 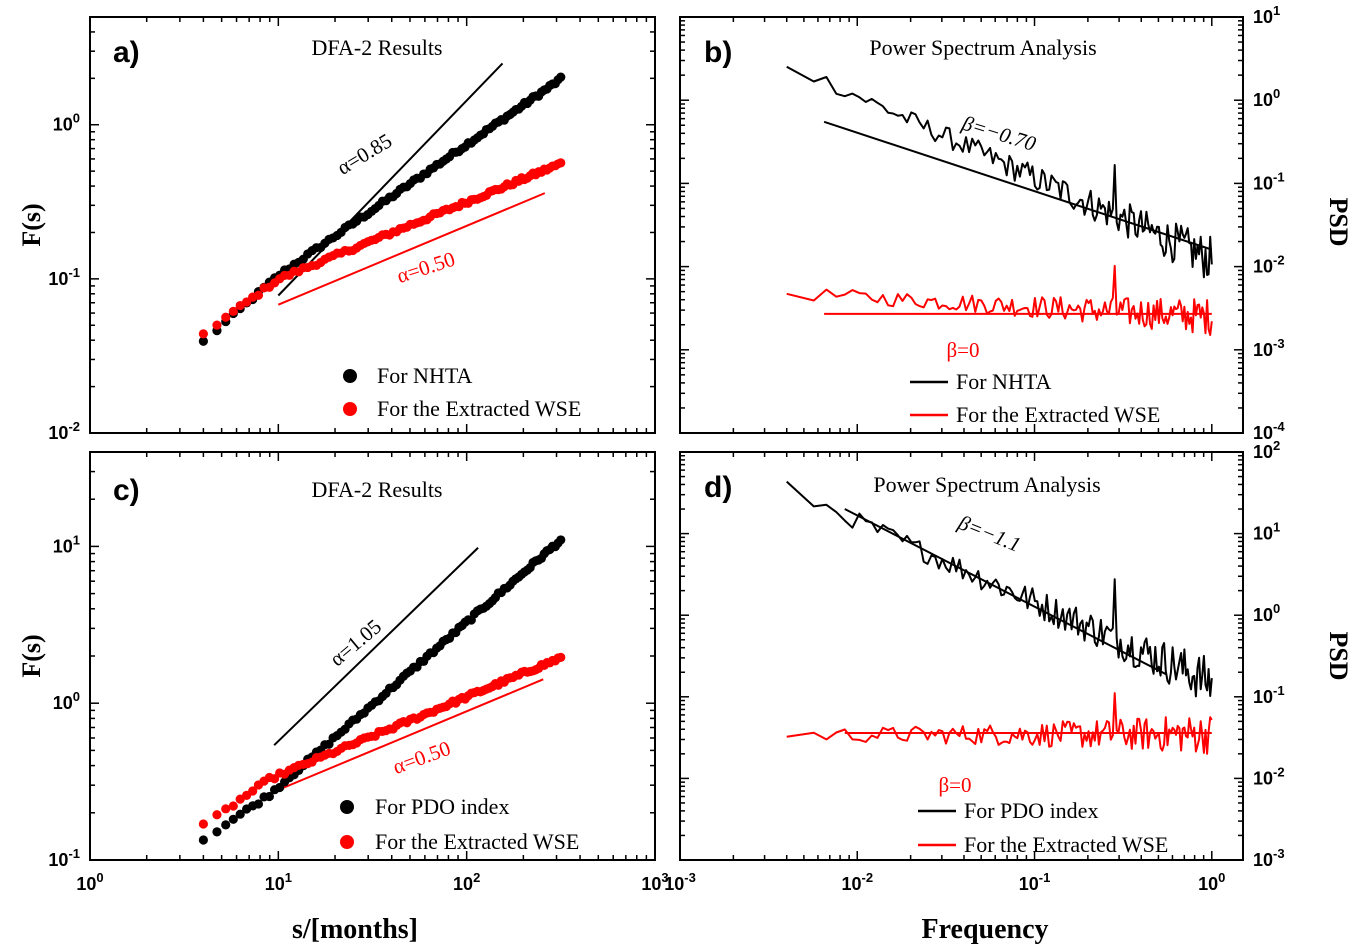 What do you see at coordinates (377, 489) in the screenshot?
I see `panel-c-title: DFA-2 Results` at bounding box center [377, 489].